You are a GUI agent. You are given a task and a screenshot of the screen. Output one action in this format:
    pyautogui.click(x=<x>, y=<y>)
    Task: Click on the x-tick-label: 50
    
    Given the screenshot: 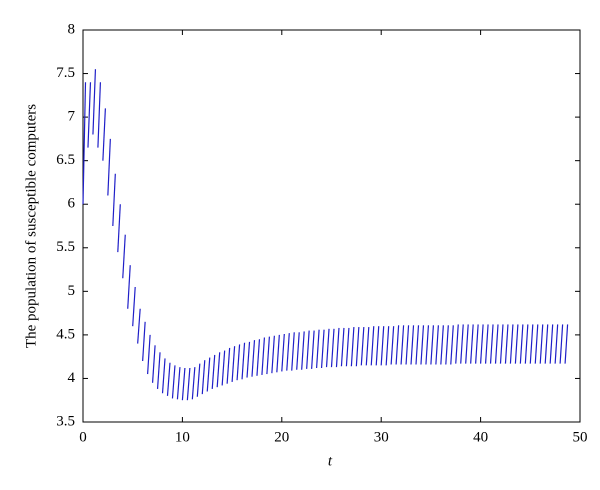 What is the action you would take?
    pyautogui.click(x=580, y=437)
    